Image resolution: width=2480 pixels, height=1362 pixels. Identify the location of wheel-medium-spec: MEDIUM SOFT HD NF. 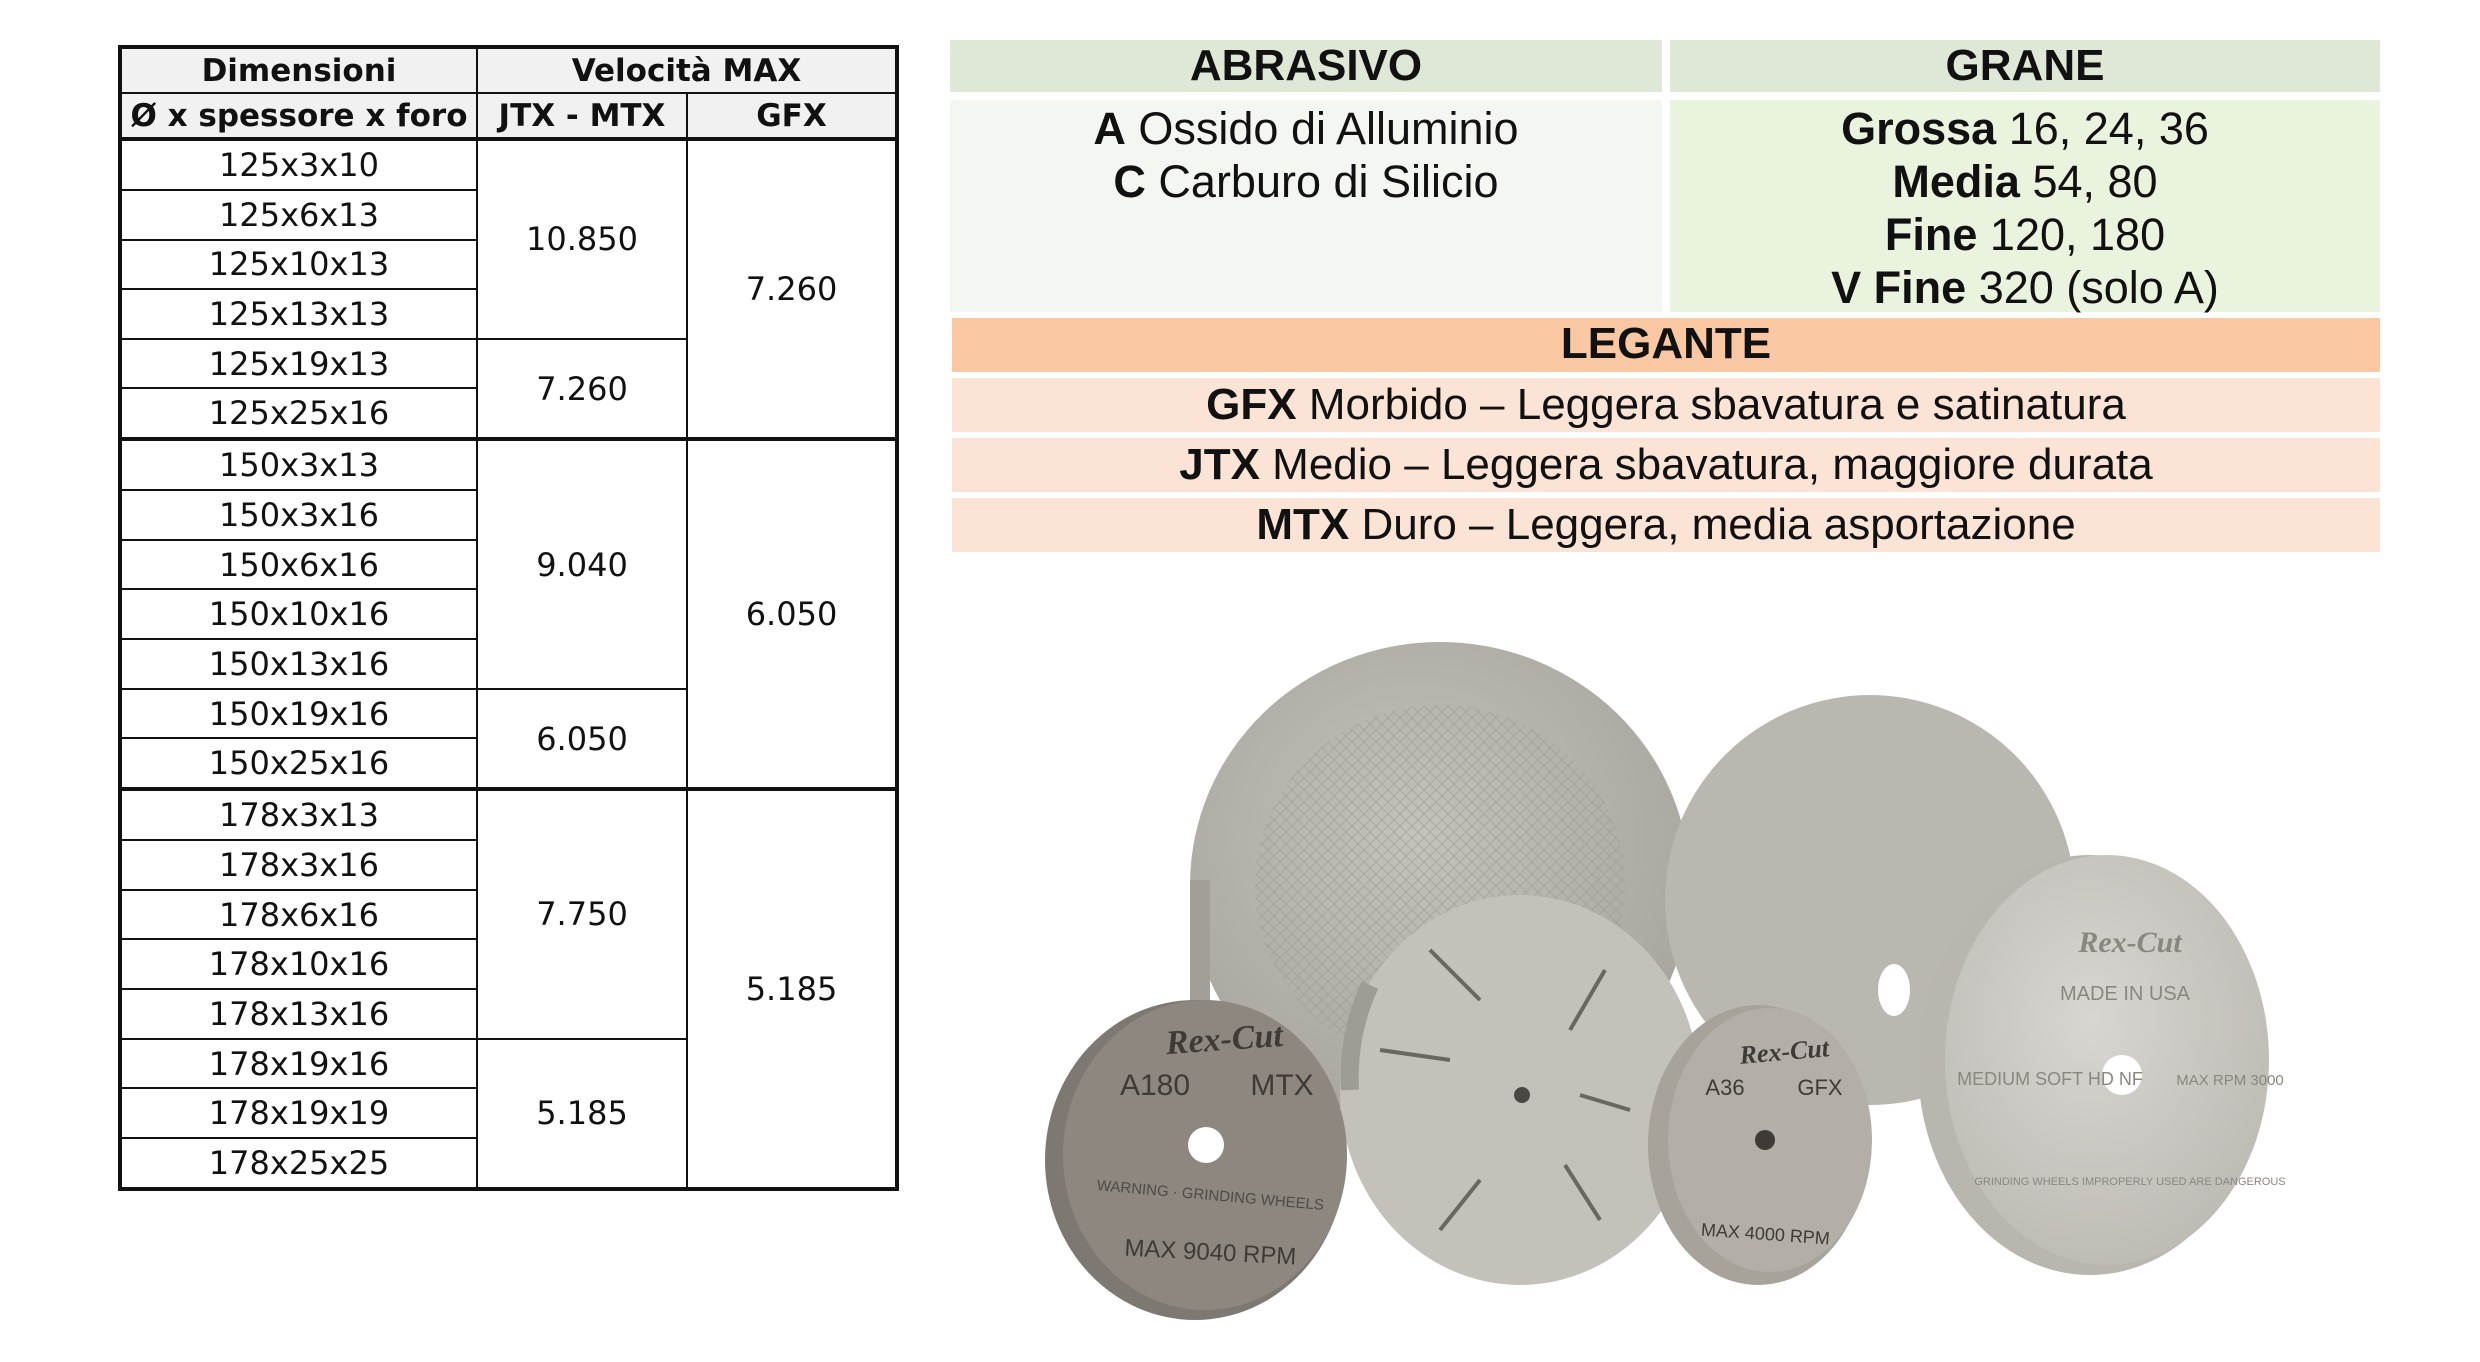
(2050, 1079).